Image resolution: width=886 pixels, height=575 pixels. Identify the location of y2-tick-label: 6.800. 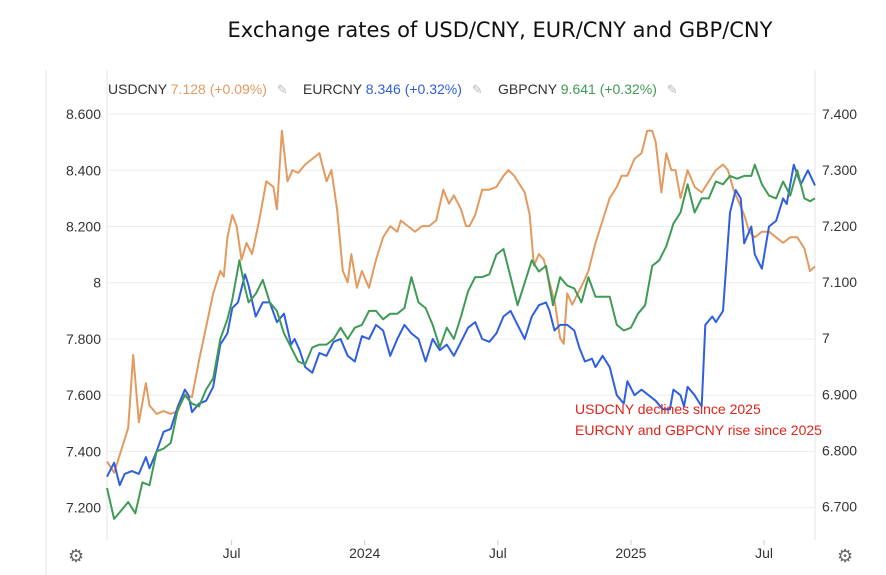
(839, 450).